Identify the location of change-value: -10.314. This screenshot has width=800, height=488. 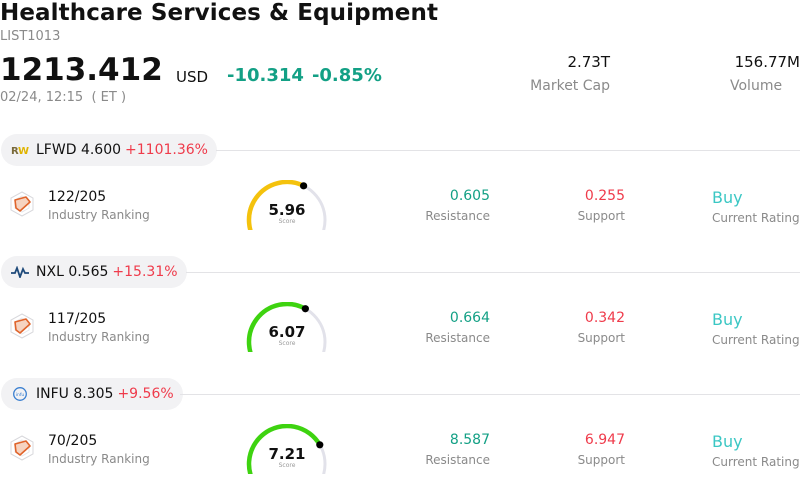
(265, 75).